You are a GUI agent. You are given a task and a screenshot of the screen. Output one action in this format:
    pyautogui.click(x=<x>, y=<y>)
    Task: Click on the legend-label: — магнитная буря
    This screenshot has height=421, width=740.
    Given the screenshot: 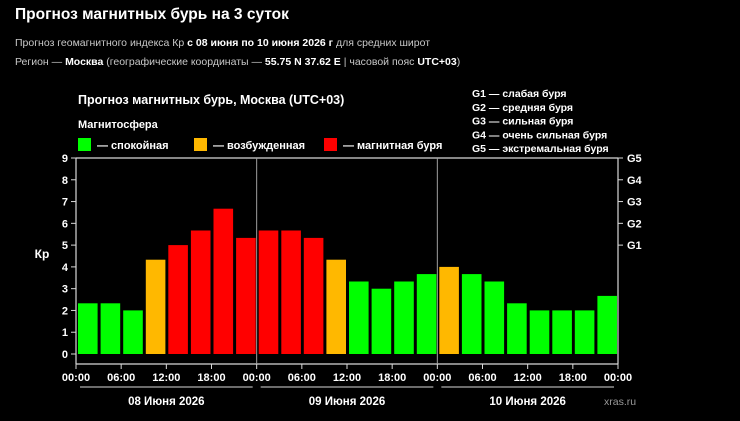 What is the action you would take?
    pyautogui.click(x=392, y=146)
    